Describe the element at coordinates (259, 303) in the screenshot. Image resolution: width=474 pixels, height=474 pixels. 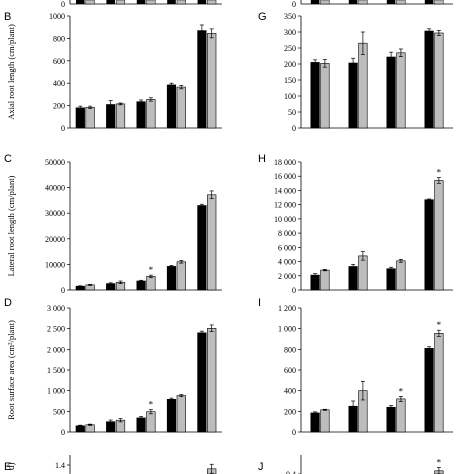
I see `panel-letter: I` at that location.